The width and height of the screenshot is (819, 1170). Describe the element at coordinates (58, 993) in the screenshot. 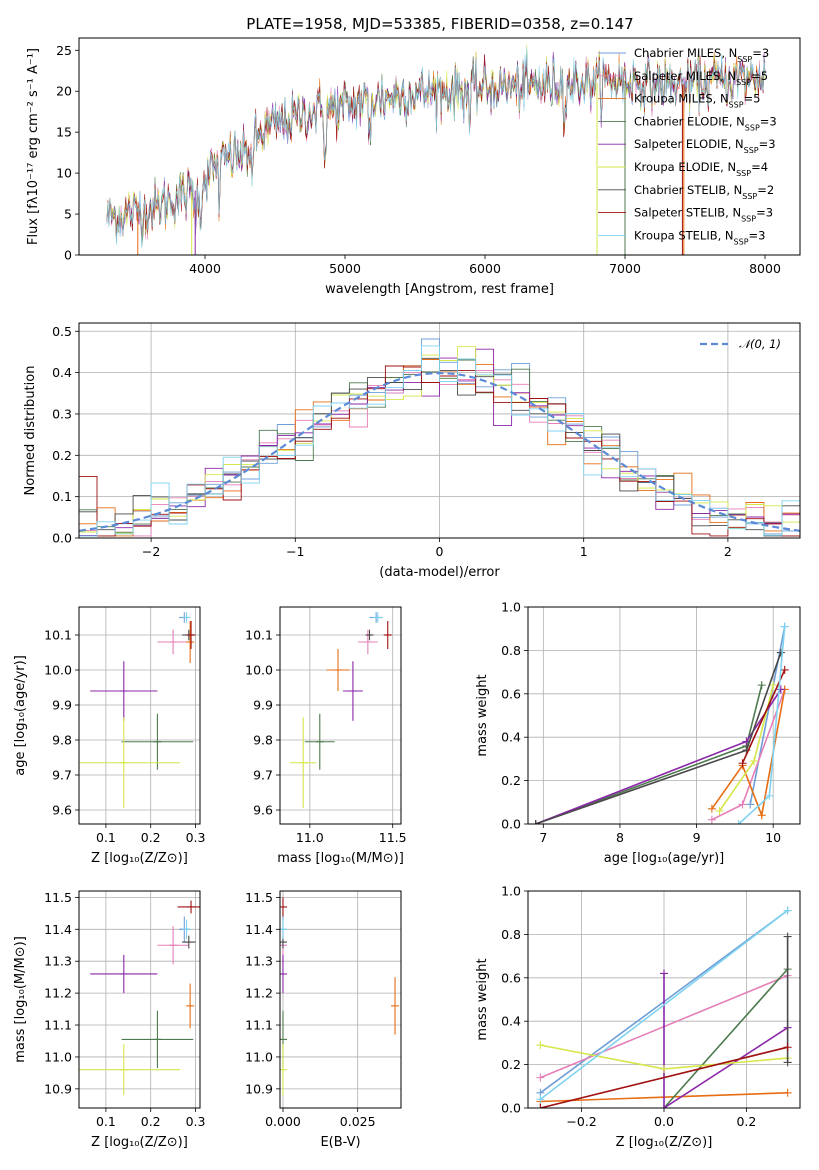

I see `y-tick-label: 11.2` at that location.